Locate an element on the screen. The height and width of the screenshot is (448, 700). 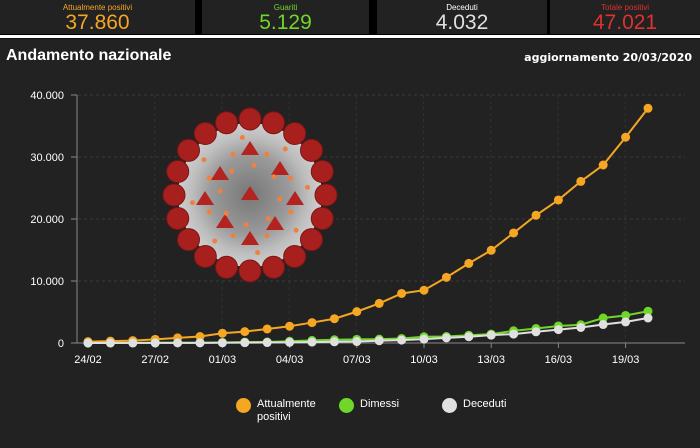
svg-text: 13/03 is located at coordinates (491, 360).